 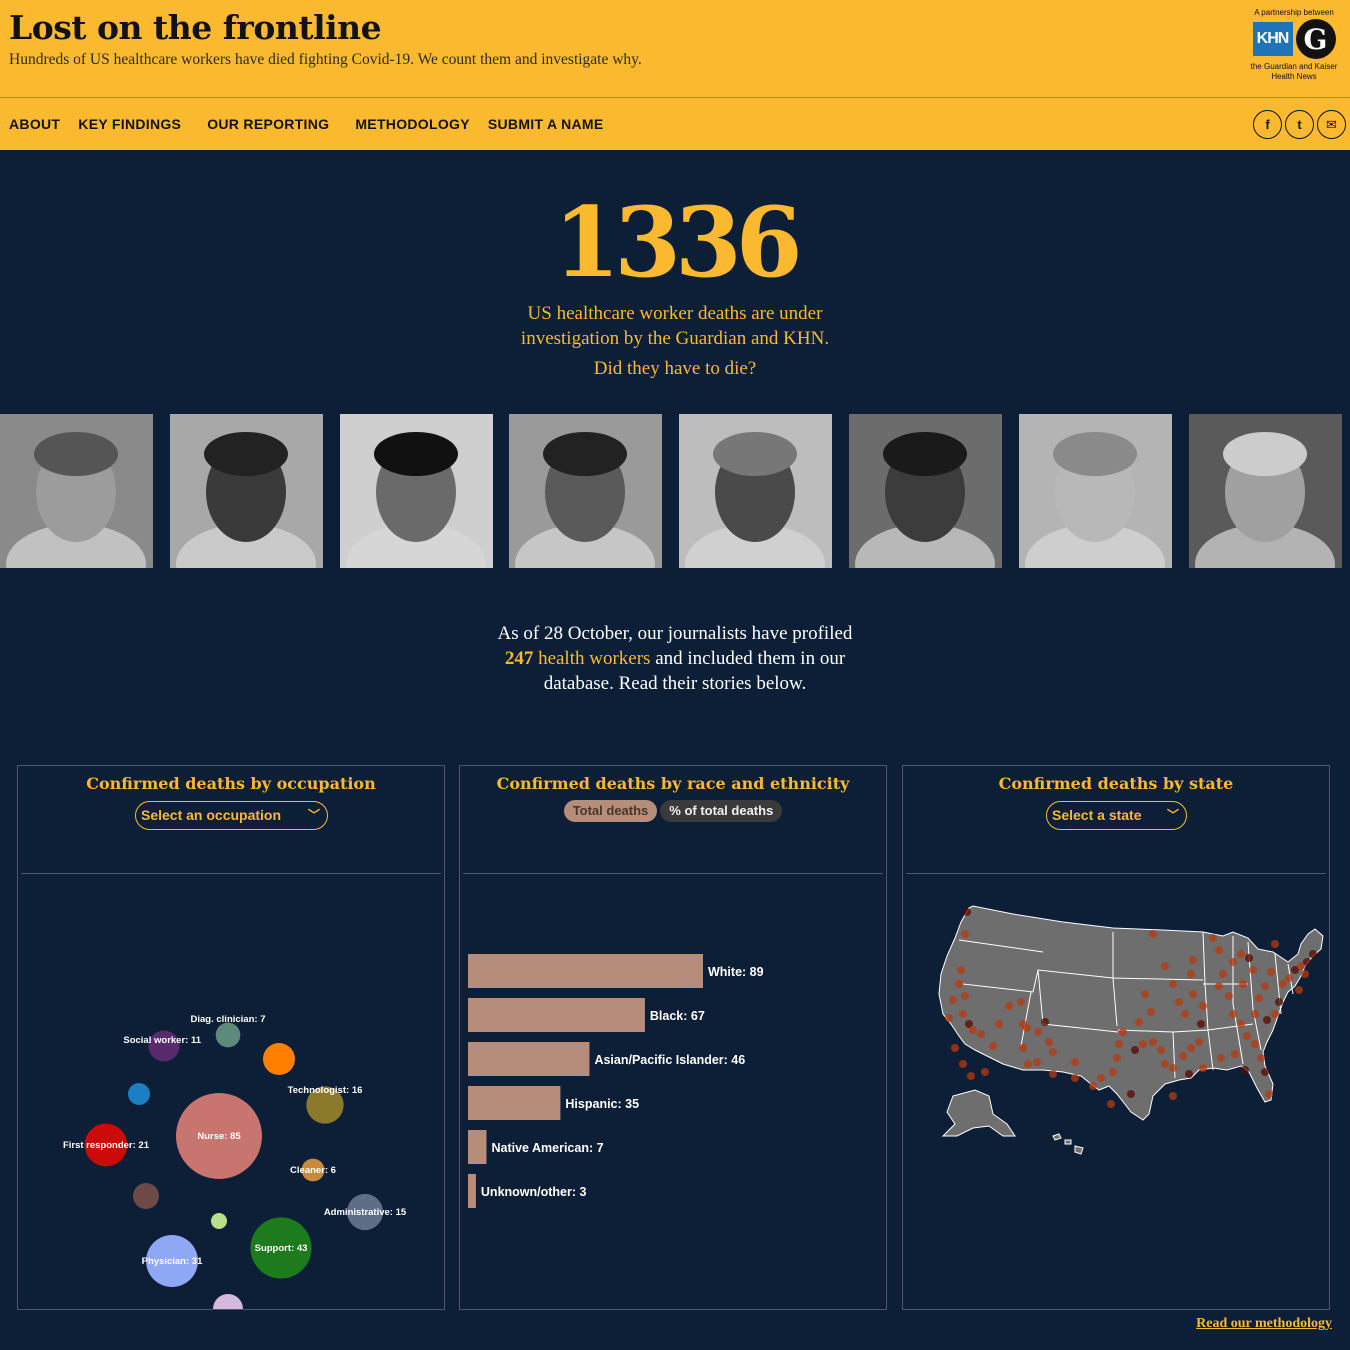 I want to click on nav-about: ABOUT, so click(x=35, y=124).